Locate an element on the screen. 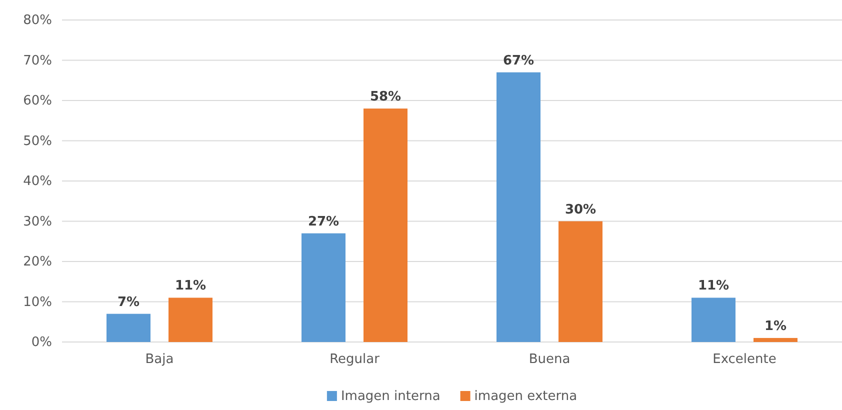 This screenshot has height=410, width=842. data-label: 1% is located at coordinates (775, 326).